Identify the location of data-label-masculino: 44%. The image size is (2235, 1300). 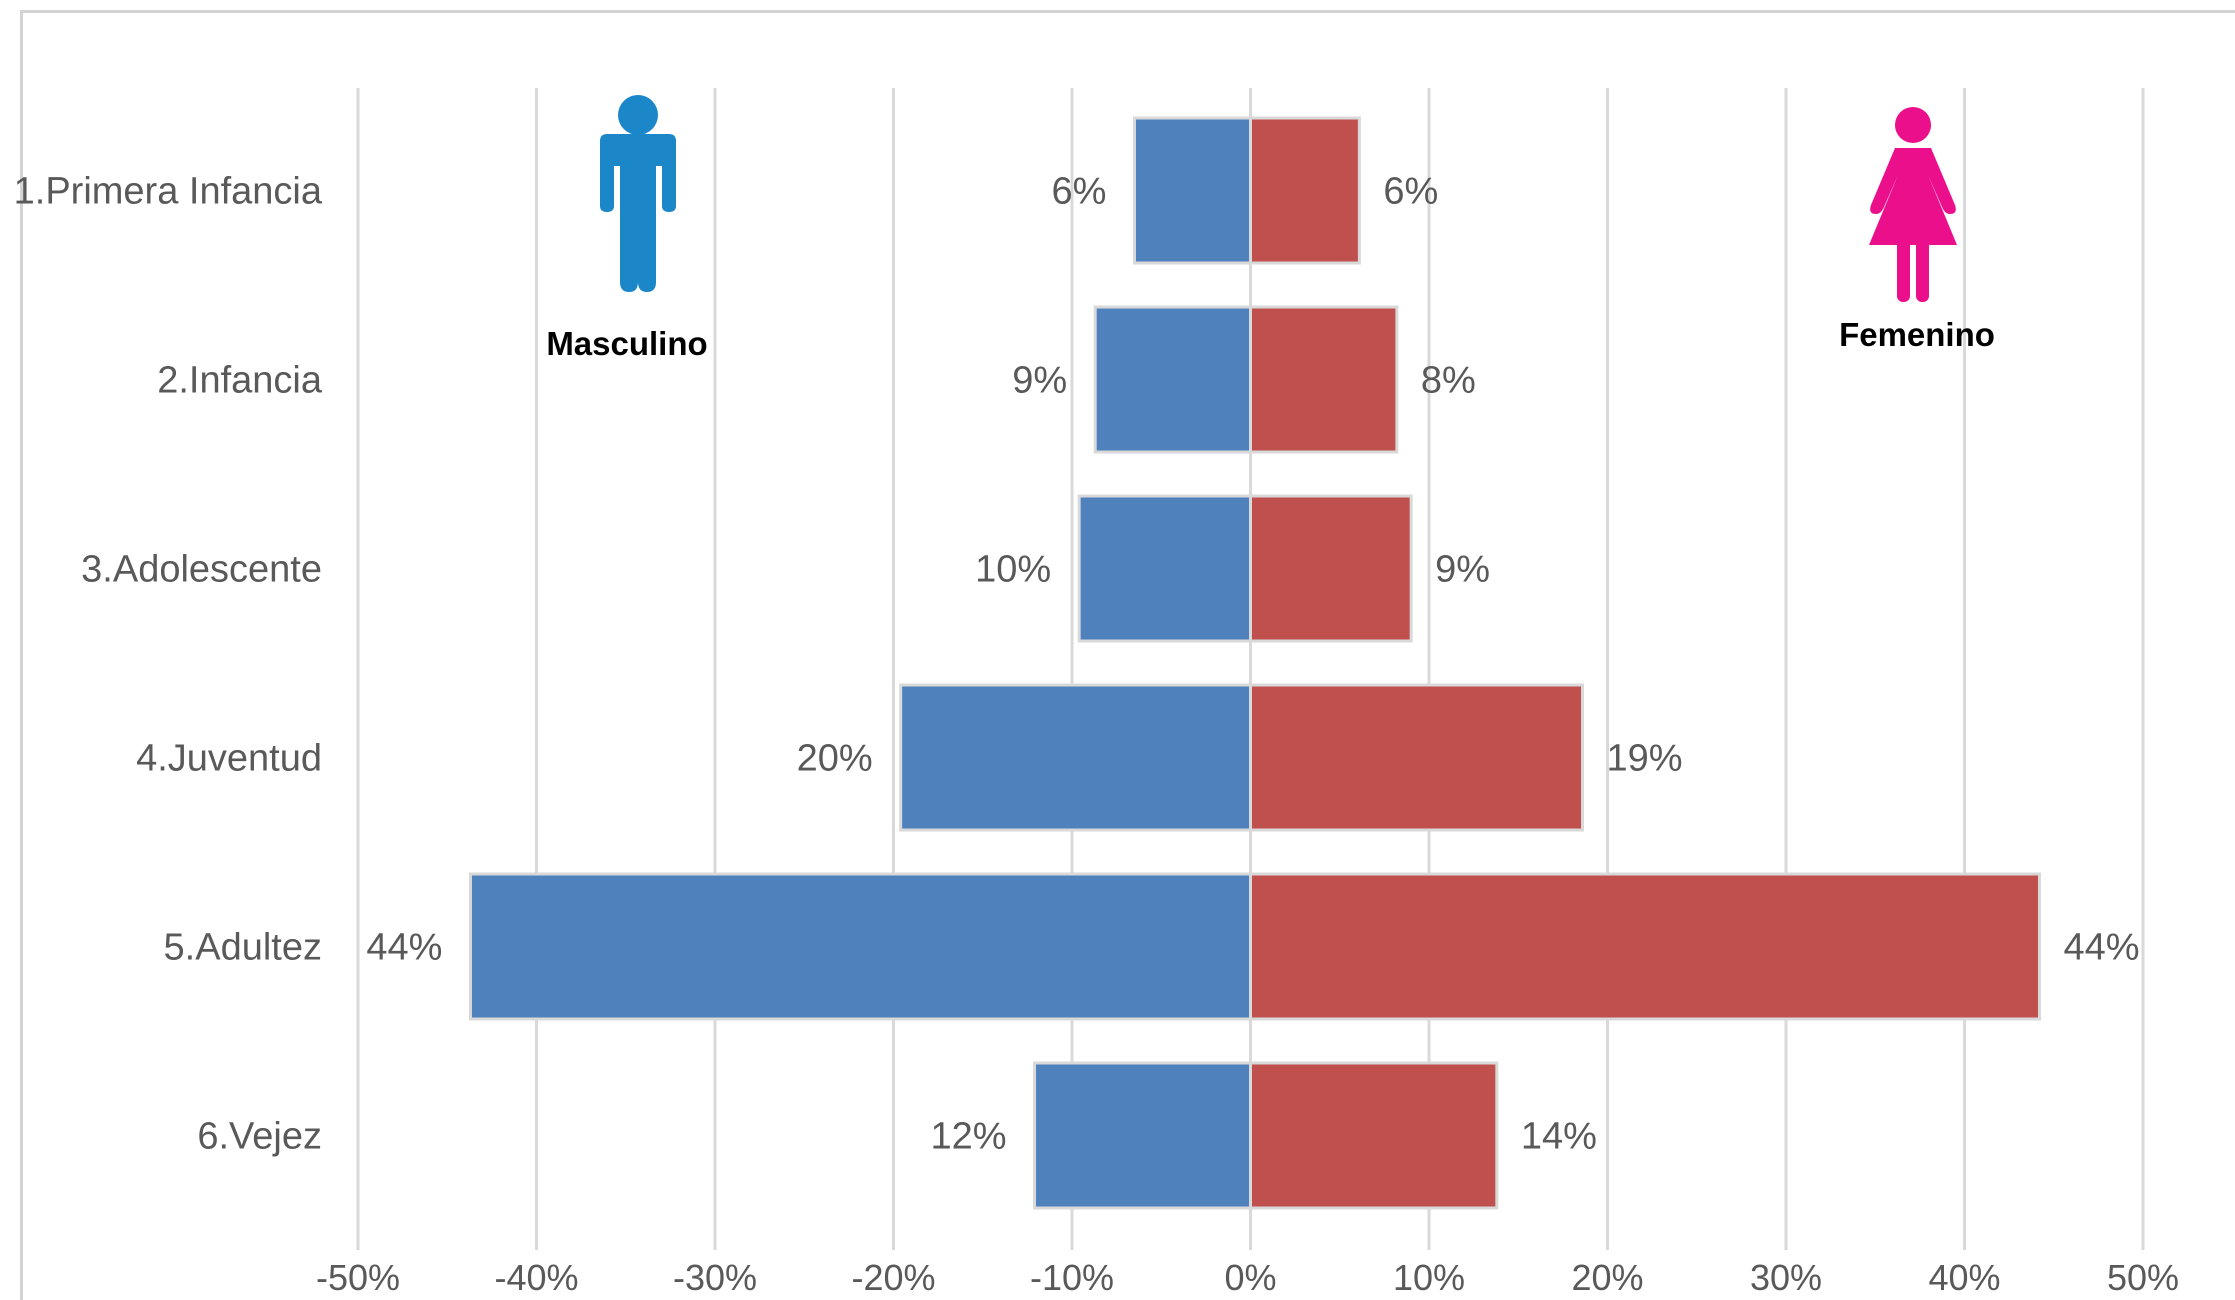
(404, 948).